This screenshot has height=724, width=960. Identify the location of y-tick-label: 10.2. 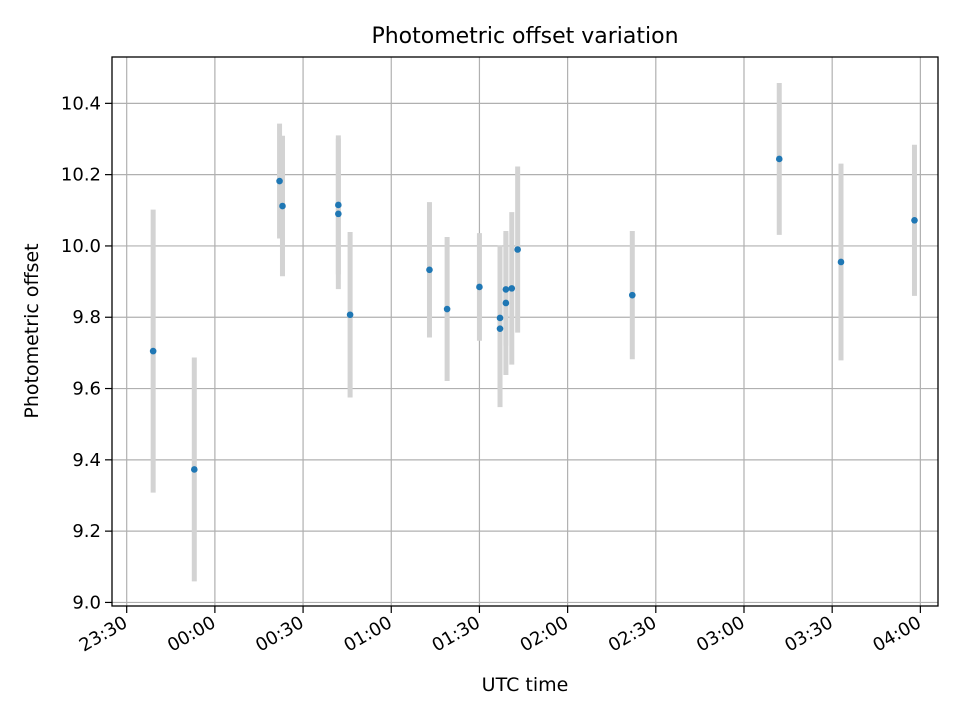
(81, 175).